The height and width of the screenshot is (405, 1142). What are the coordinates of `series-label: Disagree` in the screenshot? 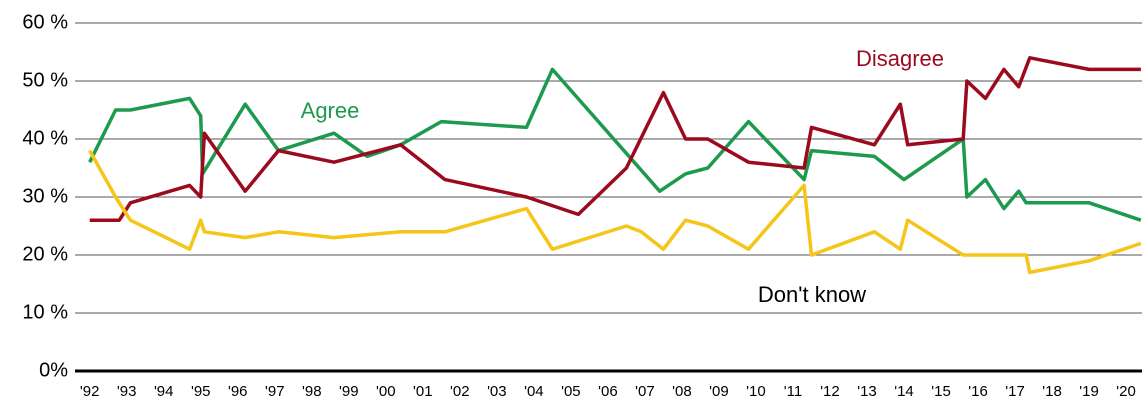 It's located at (900, 58).